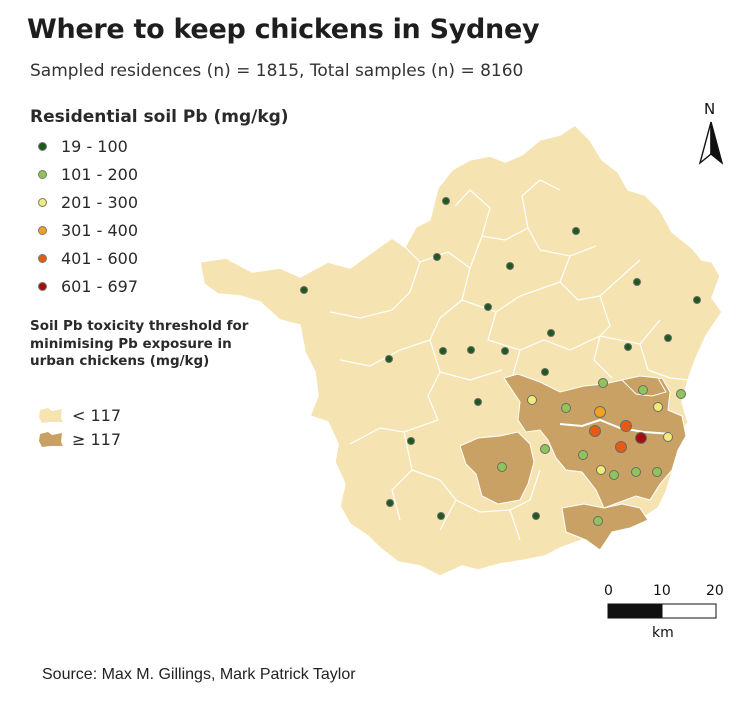  What do you see at coordinates (159, 117) in the screenshot?
I see `legend-title: Residential soil Pb (mg/kg)` at bounding box center [159, 117].